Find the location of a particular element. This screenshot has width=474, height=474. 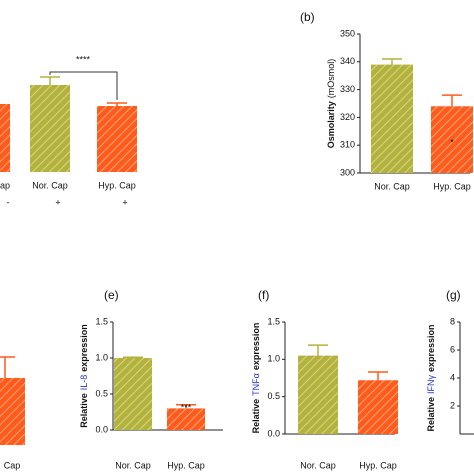

significance: *** is located at coordinates (186, 407).